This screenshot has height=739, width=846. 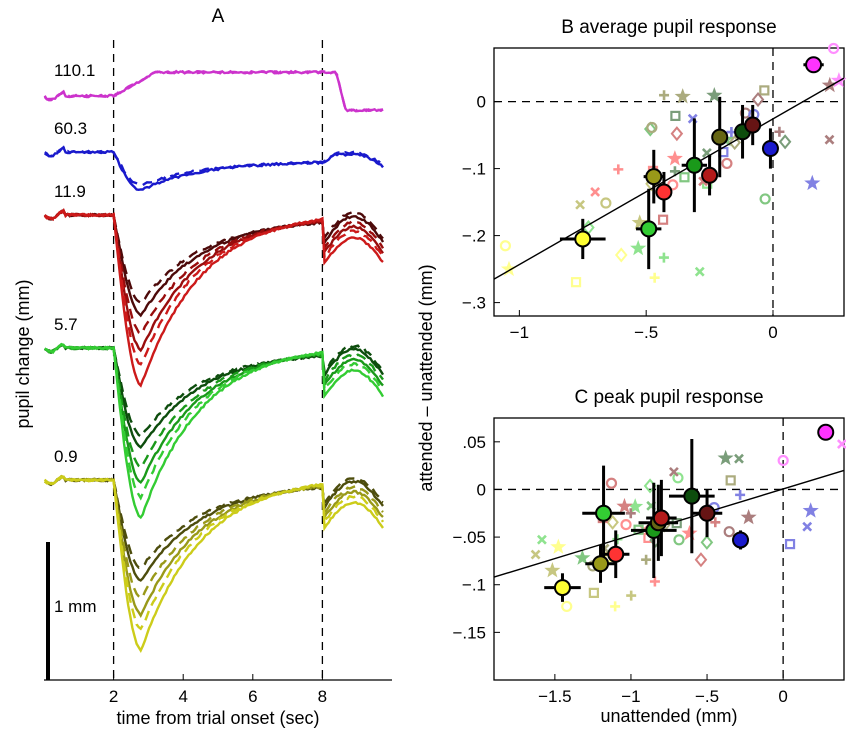 I want to click on panel-a-y-label: pupil change (mm), so click(x=23, y=353).